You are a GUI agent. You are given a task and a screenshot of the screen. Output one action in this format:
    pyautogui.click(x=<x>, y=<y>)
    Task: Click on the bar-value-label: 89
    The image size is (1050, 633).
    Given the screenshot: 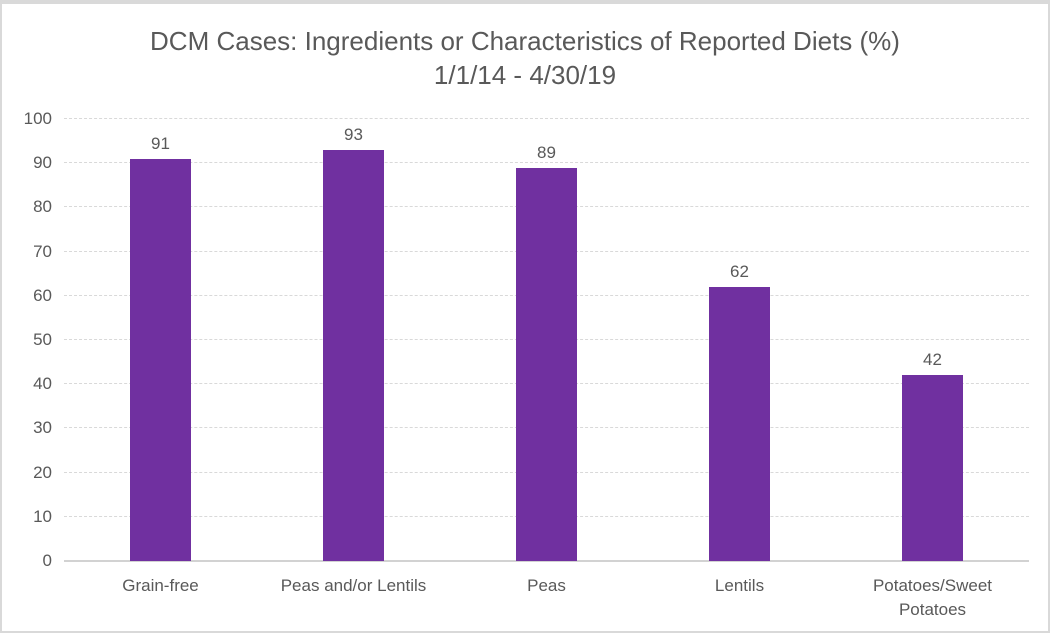 What is the action you would take?
    pyautogui.click(x=546, y=152)
    